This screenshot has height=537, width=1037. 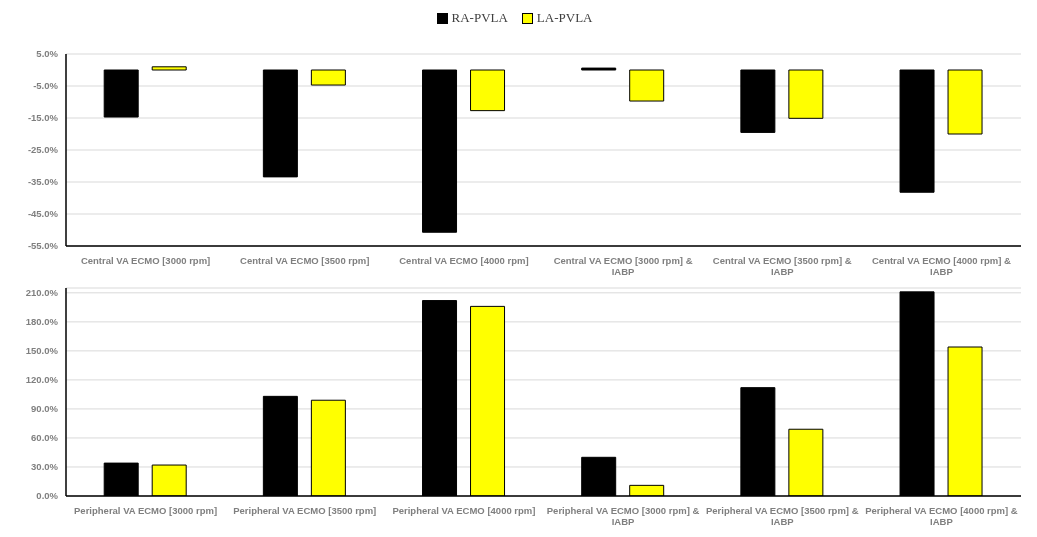 What do you see at coordinates (45, 438) in the screenshot?
I see `y-tick-label: 60.0%` at bounding box center [45, 438].